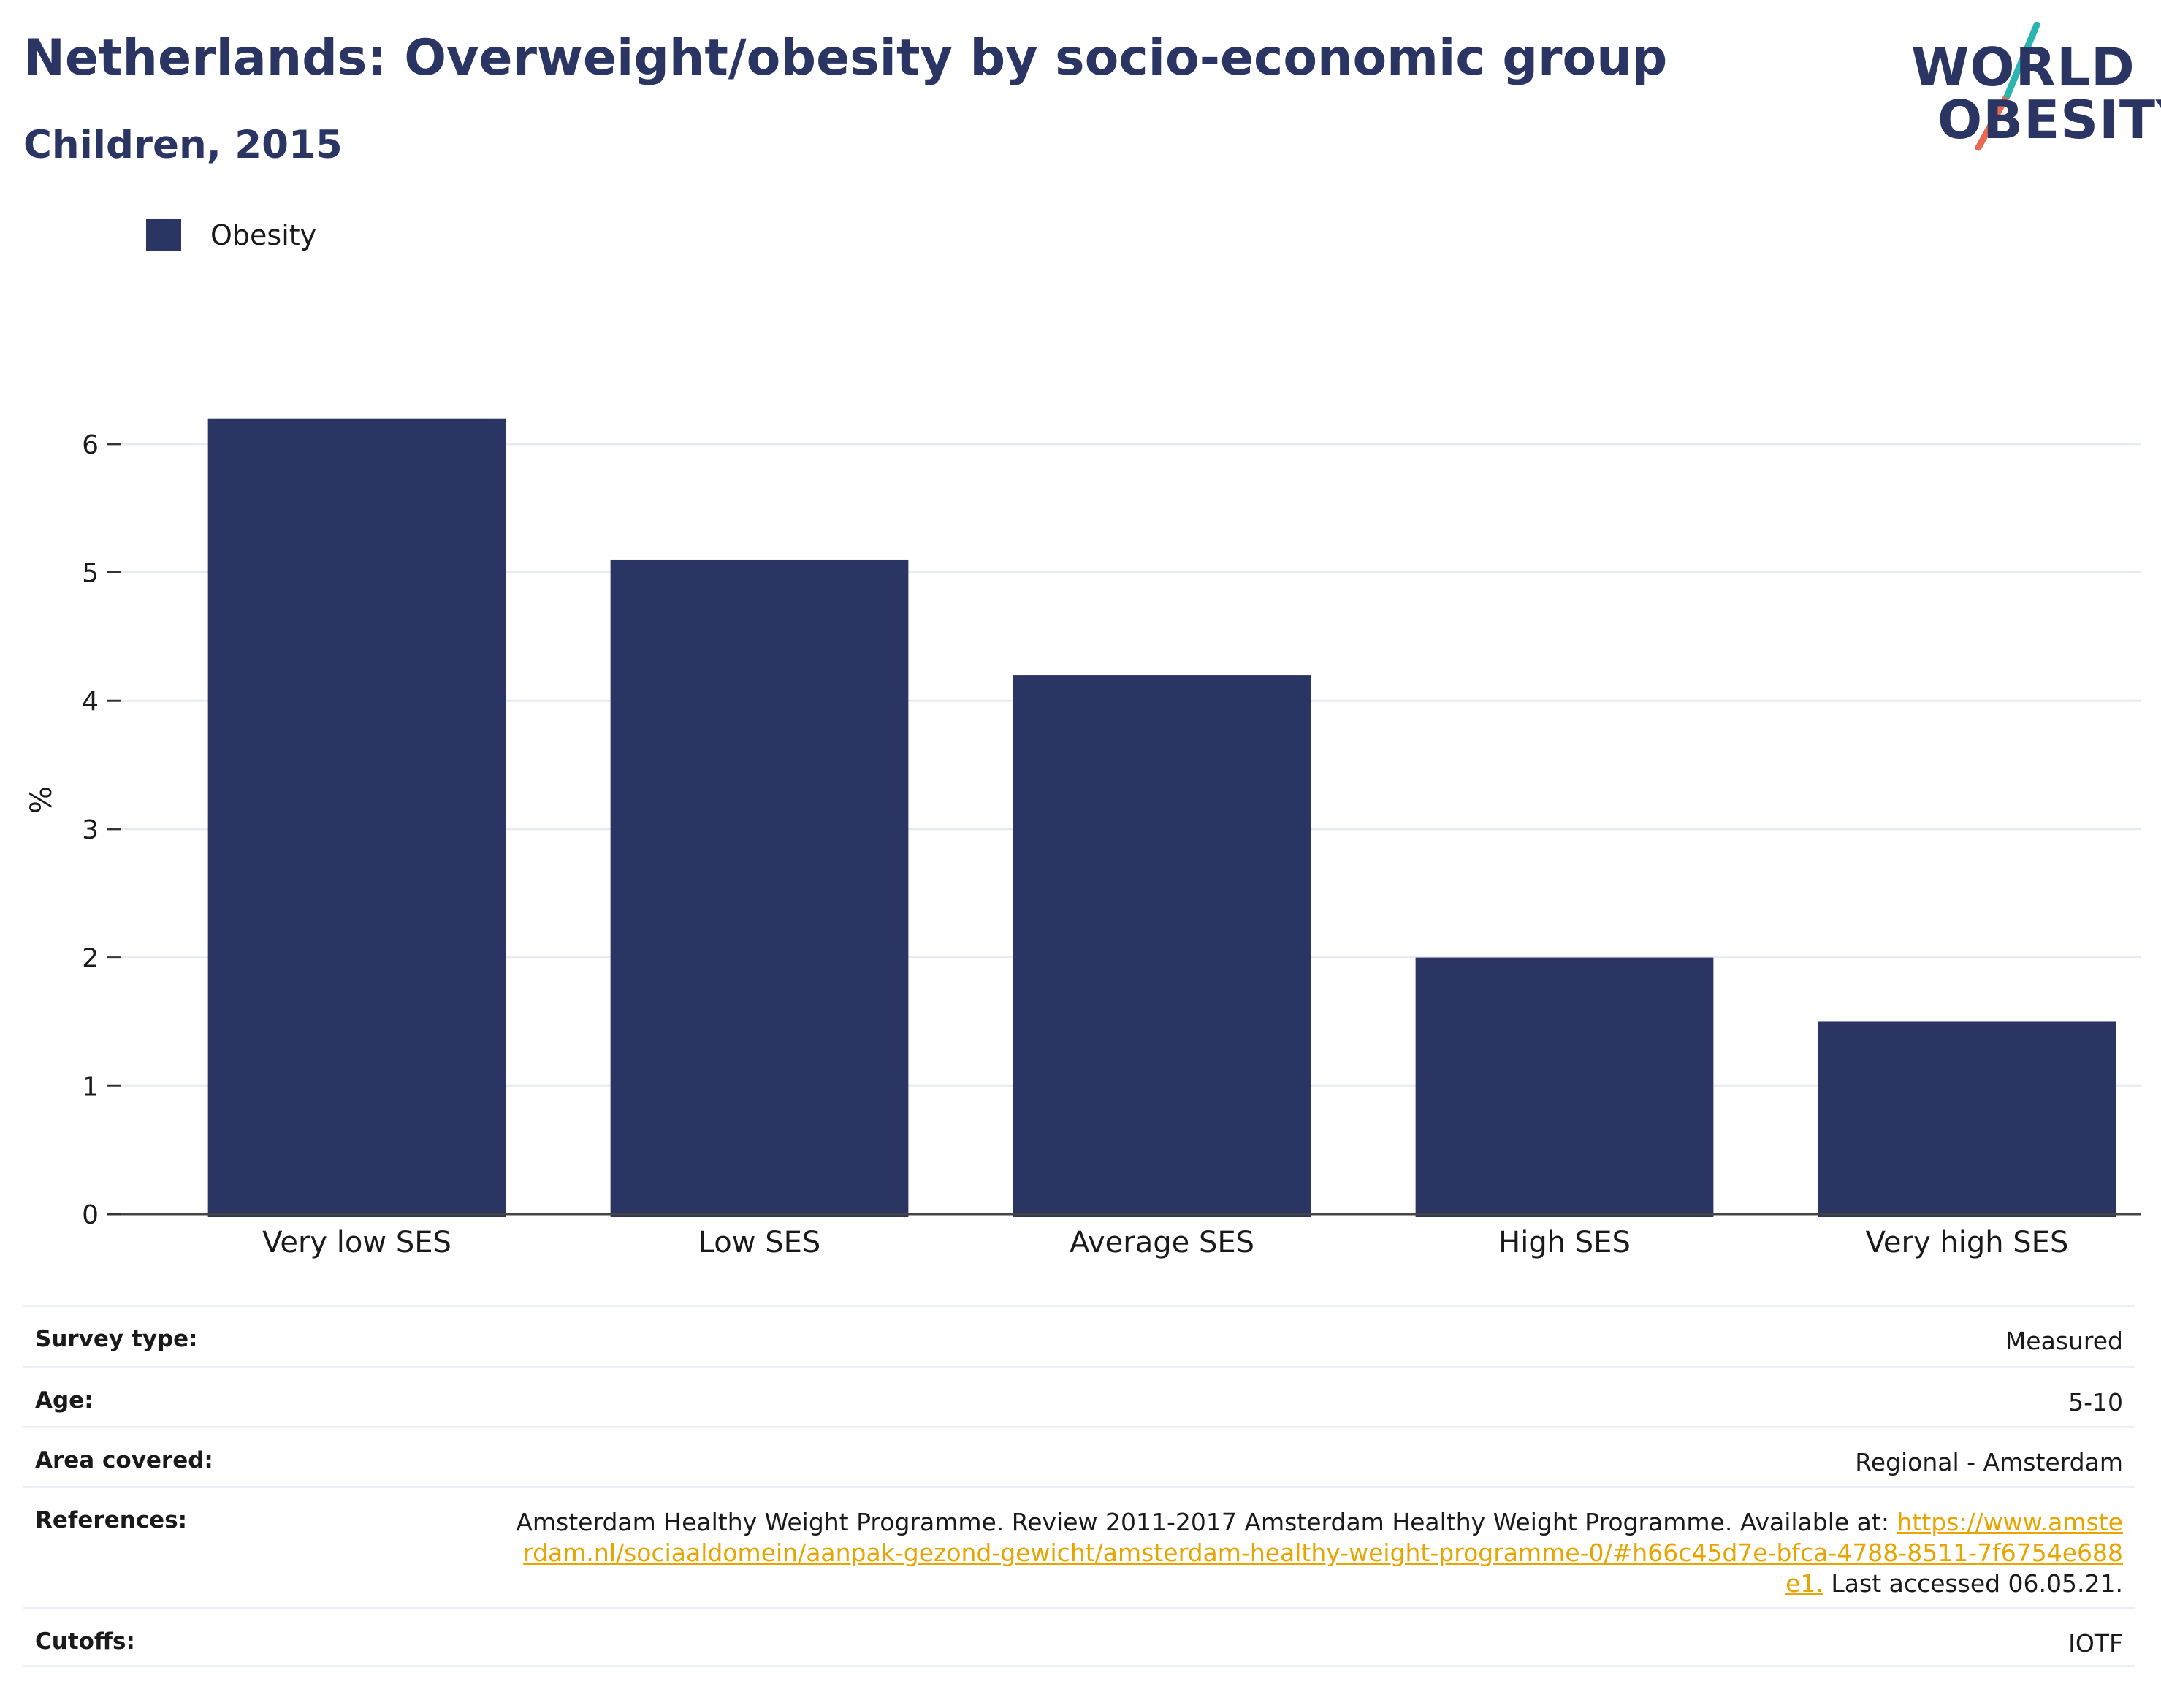 This screenshot has height=1708, width=2161. Describe the element at coordinates (41, 800) in the screenshot. I see `y-axis-label: %` at that location.